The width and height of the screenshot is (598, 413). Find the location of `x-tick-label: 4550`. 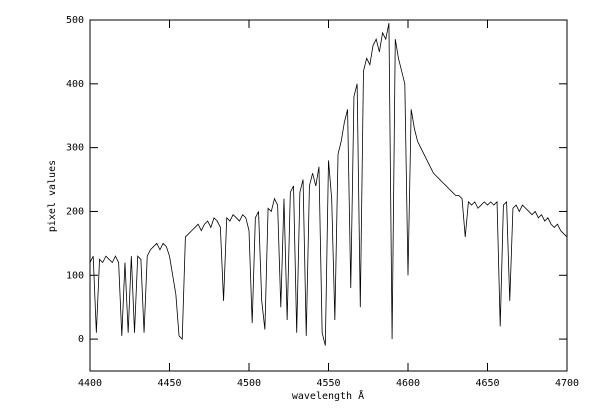

x-tick-label: 4550 is located at coordinates (328, 383).